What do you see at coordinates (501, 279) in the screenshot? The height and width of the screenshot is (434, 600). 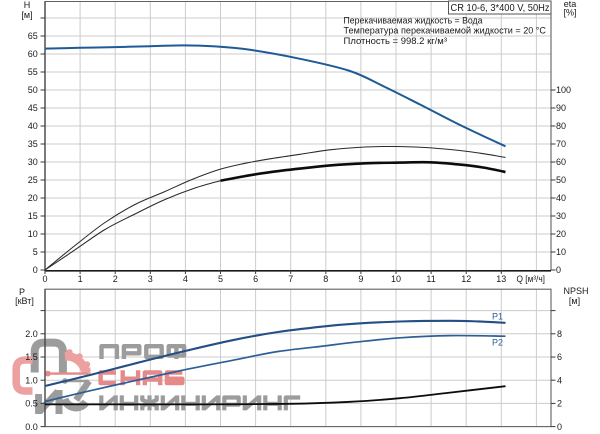 I see `svg-text: 13` at bounding box center [501, 279].